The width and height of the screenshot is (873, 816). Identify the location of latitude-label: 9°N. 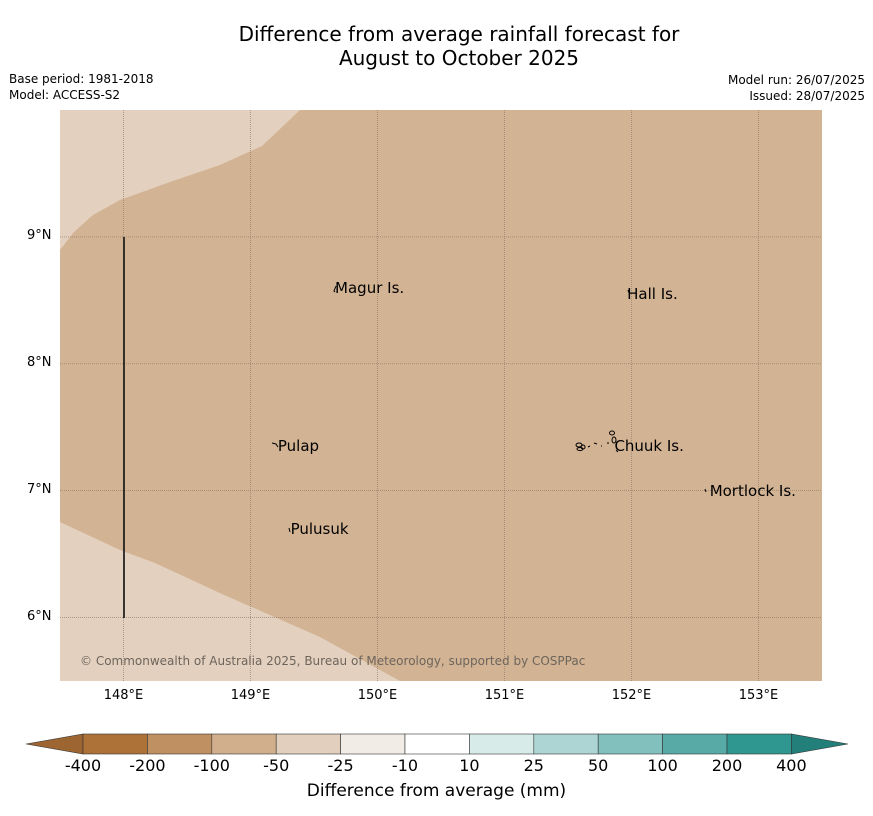
(39, 235).